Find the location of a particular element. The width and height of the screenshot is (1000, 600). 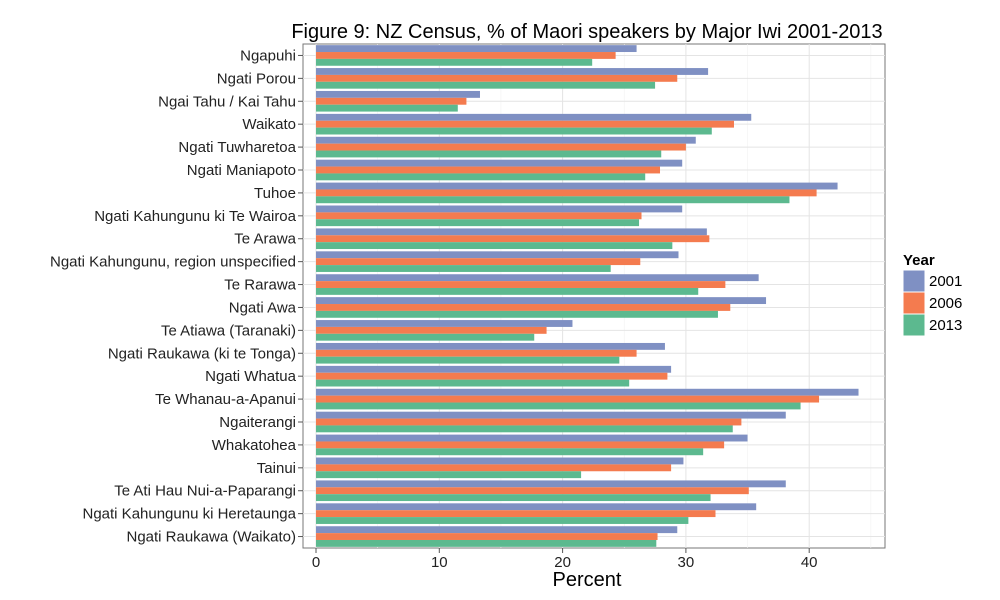

legend-label-2006: 2006 is located at coordinates (945, 303).